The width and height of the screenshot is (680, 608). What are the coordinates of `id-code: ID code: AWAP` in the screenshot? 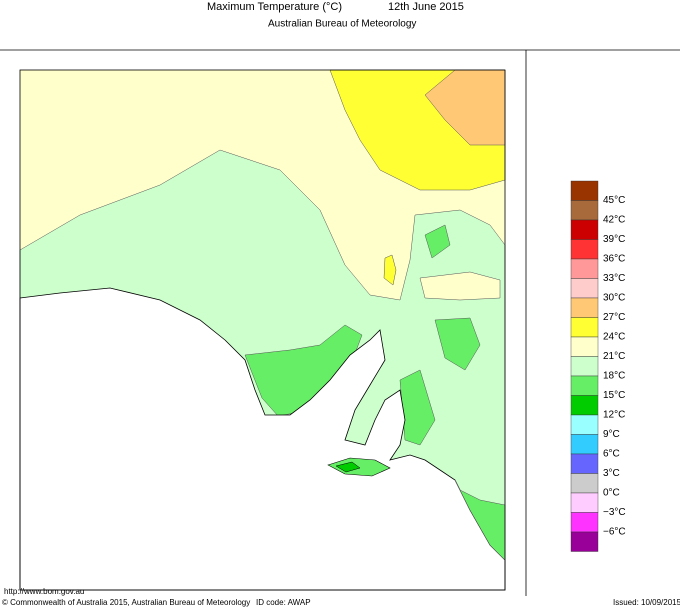 It's located at (283, 602).